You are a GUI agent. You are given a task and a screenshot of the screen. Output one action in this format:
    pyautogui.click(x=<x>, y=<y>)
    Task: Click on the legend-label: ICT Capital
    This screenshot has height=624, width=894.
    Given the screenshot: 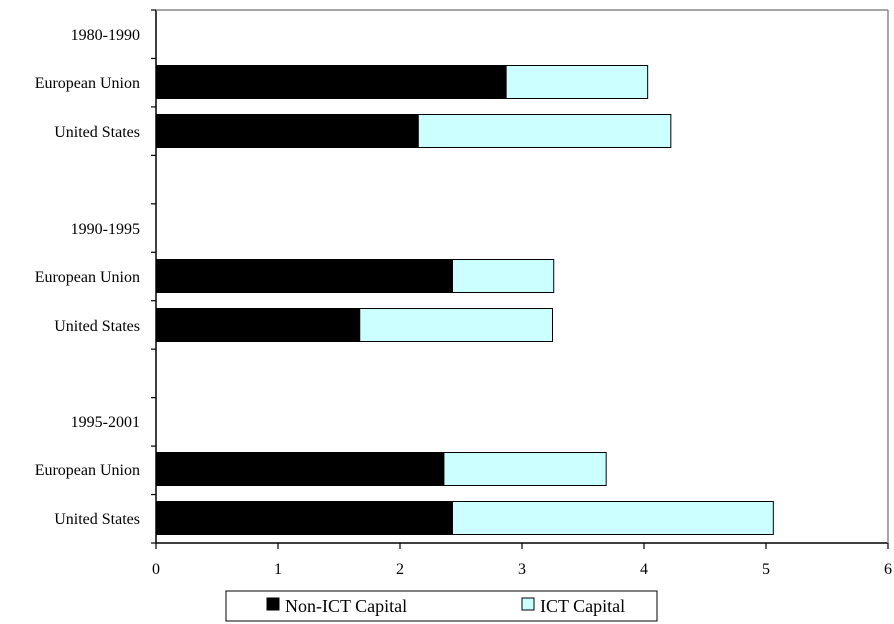 What is the action you would take?
    pyautogui.click(x=582, y=606)
    